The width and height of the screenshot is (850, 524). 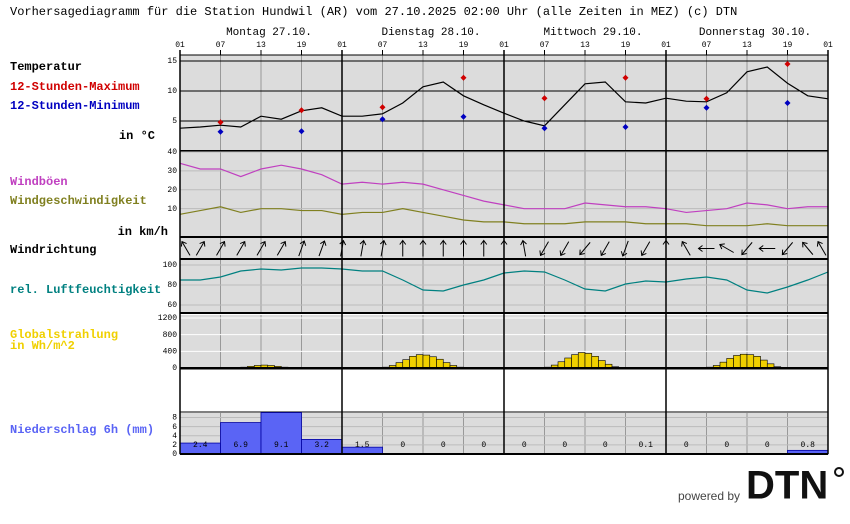 I want to click on value-label: 9.1, so click(x=281, y=445).